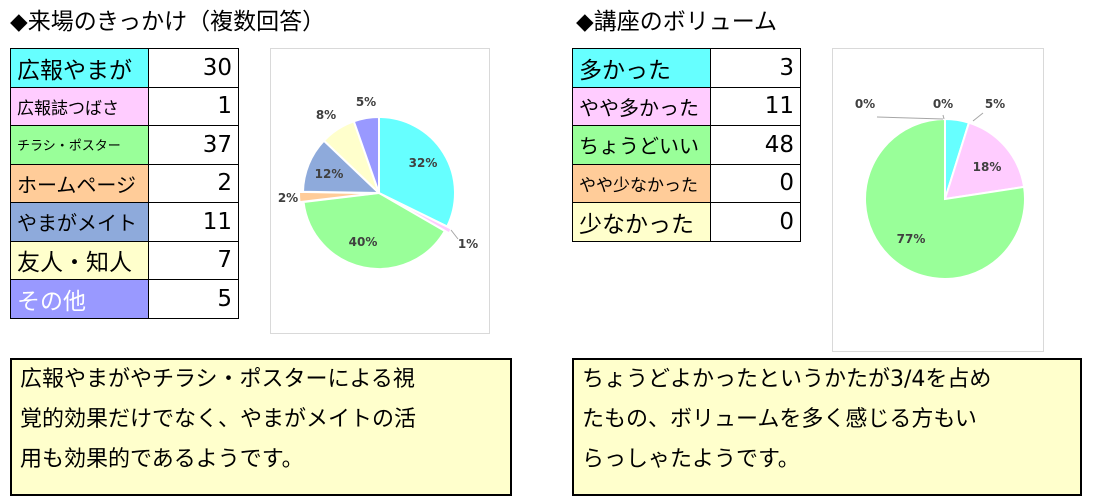 Image resolution: width=1101 pixels, height=504 pixels. What do you see at coordinates (987, 167) in the screenshot?
I see `data-label: 18%` at bounding box center [987, 167].